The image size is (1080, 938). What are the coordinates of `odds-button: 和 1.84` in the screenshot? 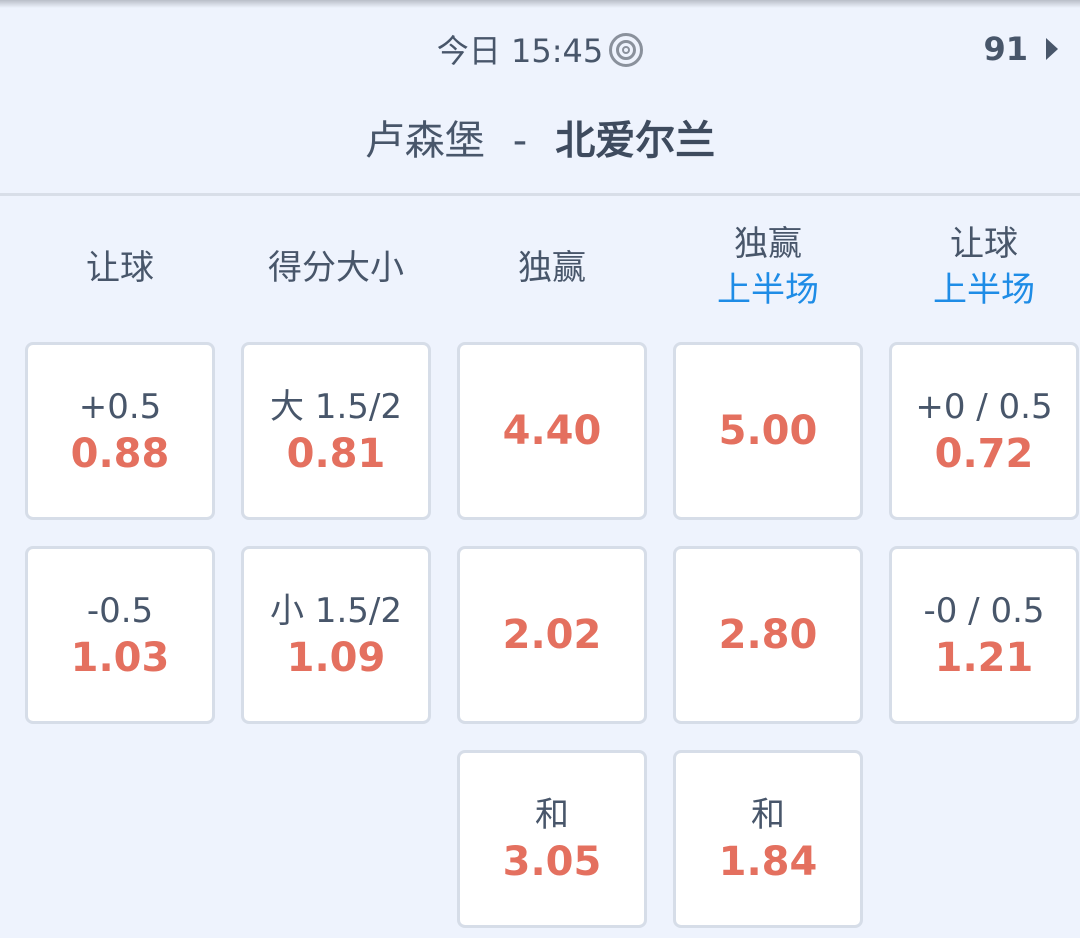 It's located at (768, 839).